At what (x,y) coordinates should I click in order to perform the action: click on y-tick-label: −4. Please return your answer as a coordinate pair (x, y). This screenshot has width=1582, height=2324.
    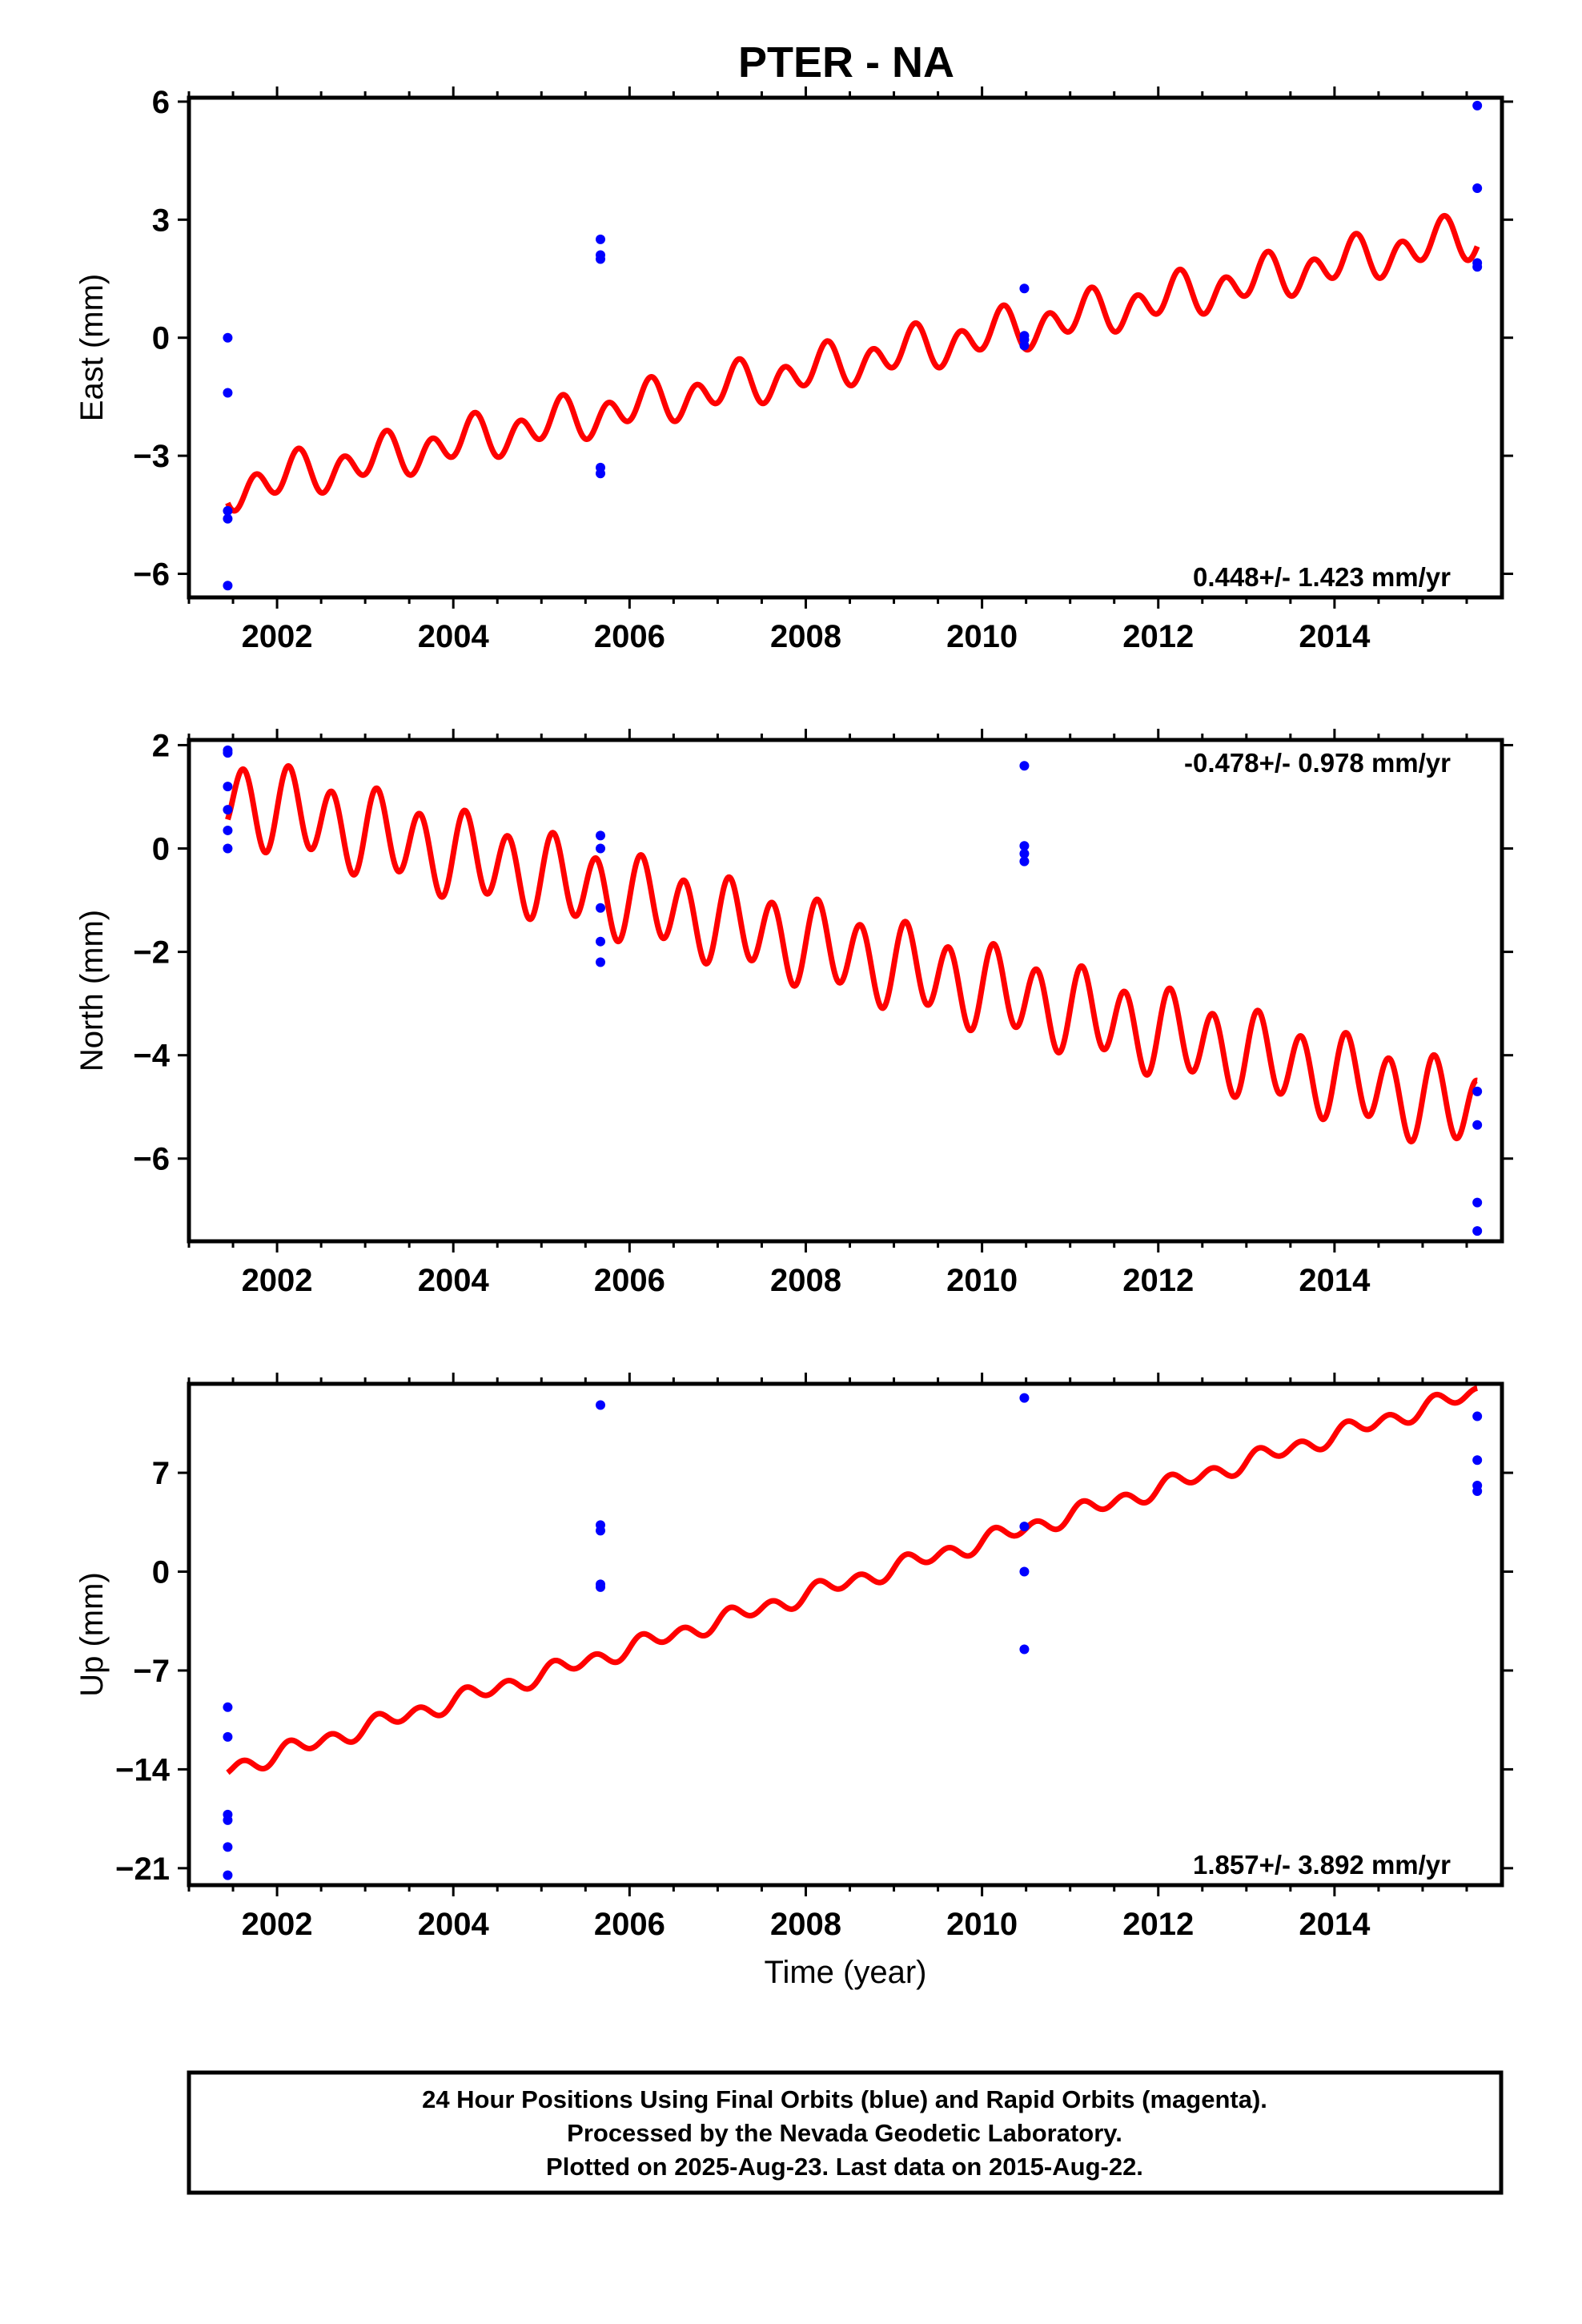
    Looking at the image, I should click on (151, 1056).